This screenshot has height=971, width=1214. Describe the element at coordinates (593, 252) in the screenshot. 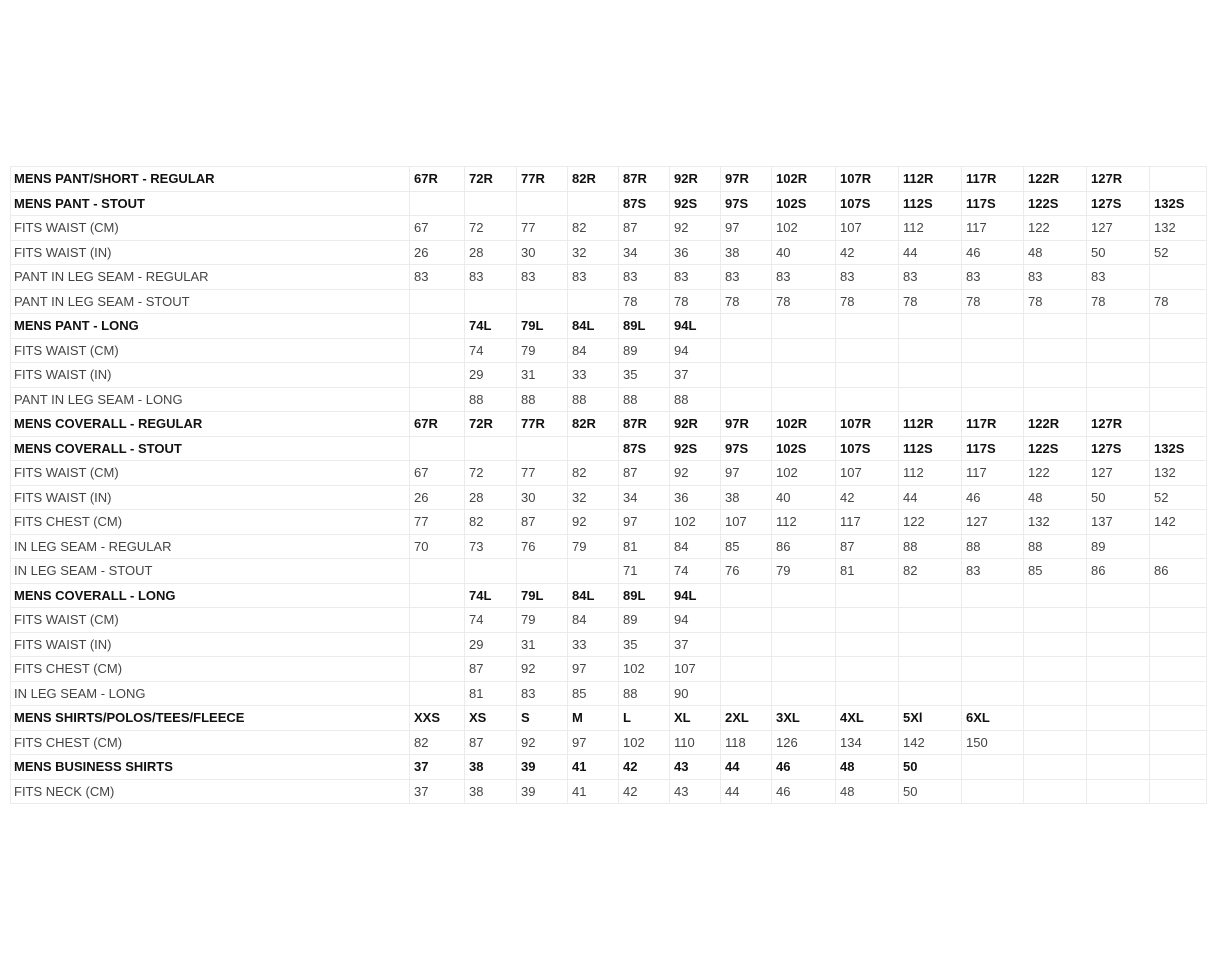

I see `table-cell: 32` at that location.